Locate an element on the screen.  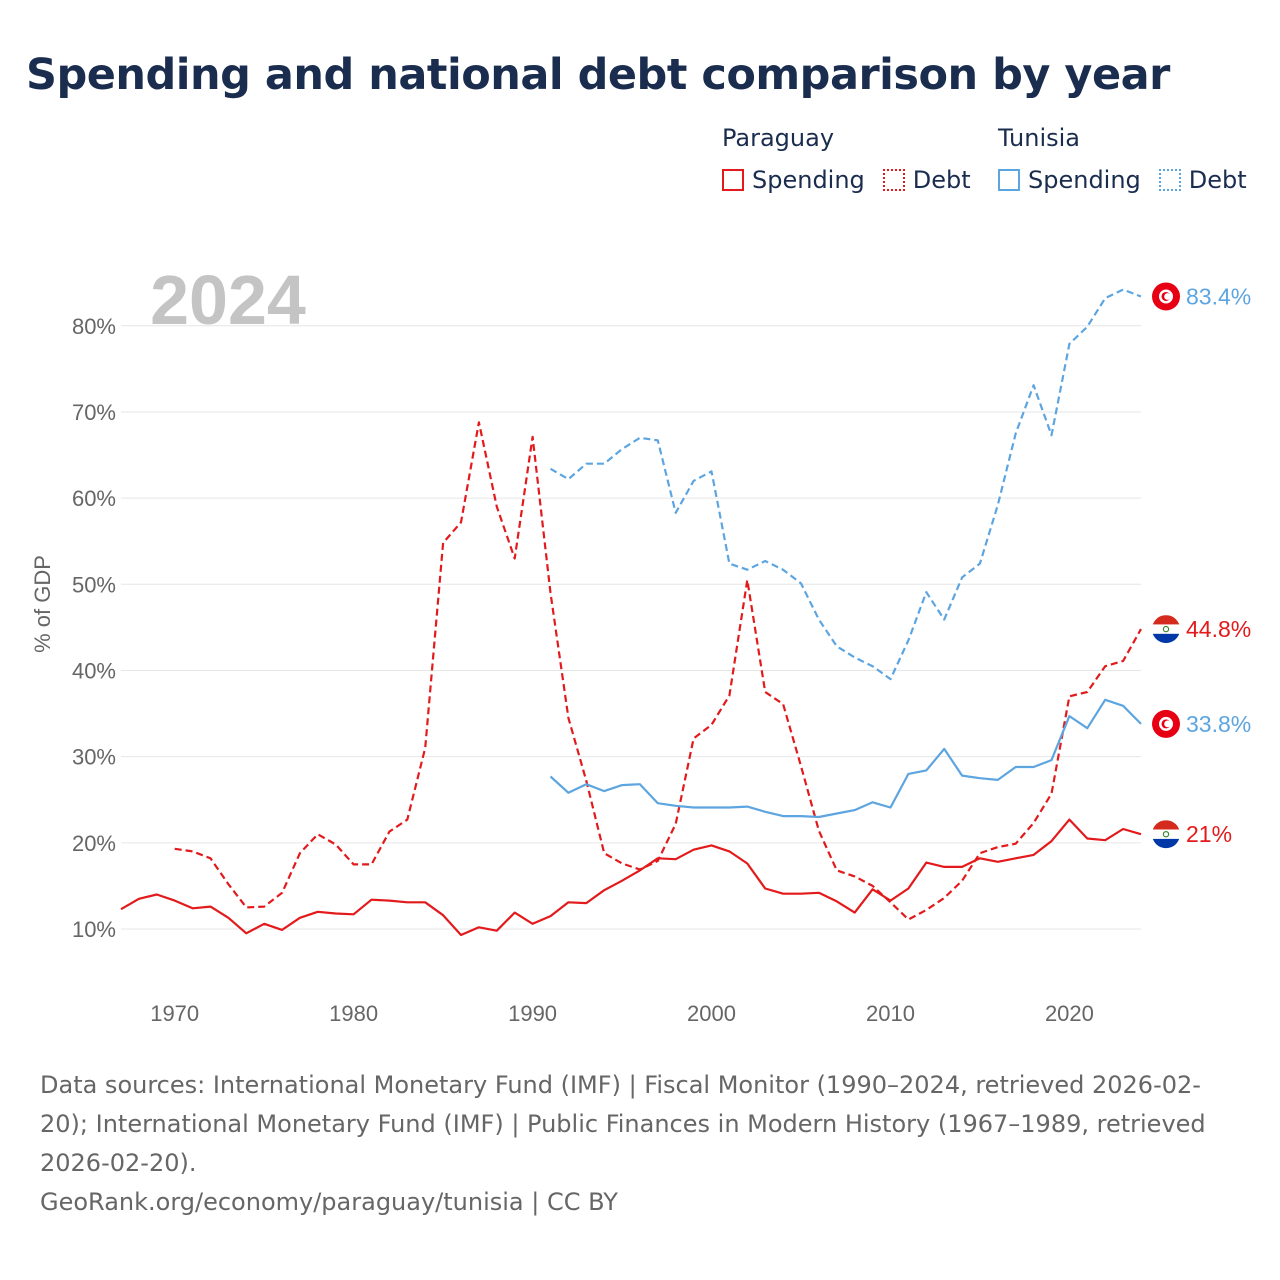
legend-row-paraguay: Spending Debt is located at coordinates (855, 180).